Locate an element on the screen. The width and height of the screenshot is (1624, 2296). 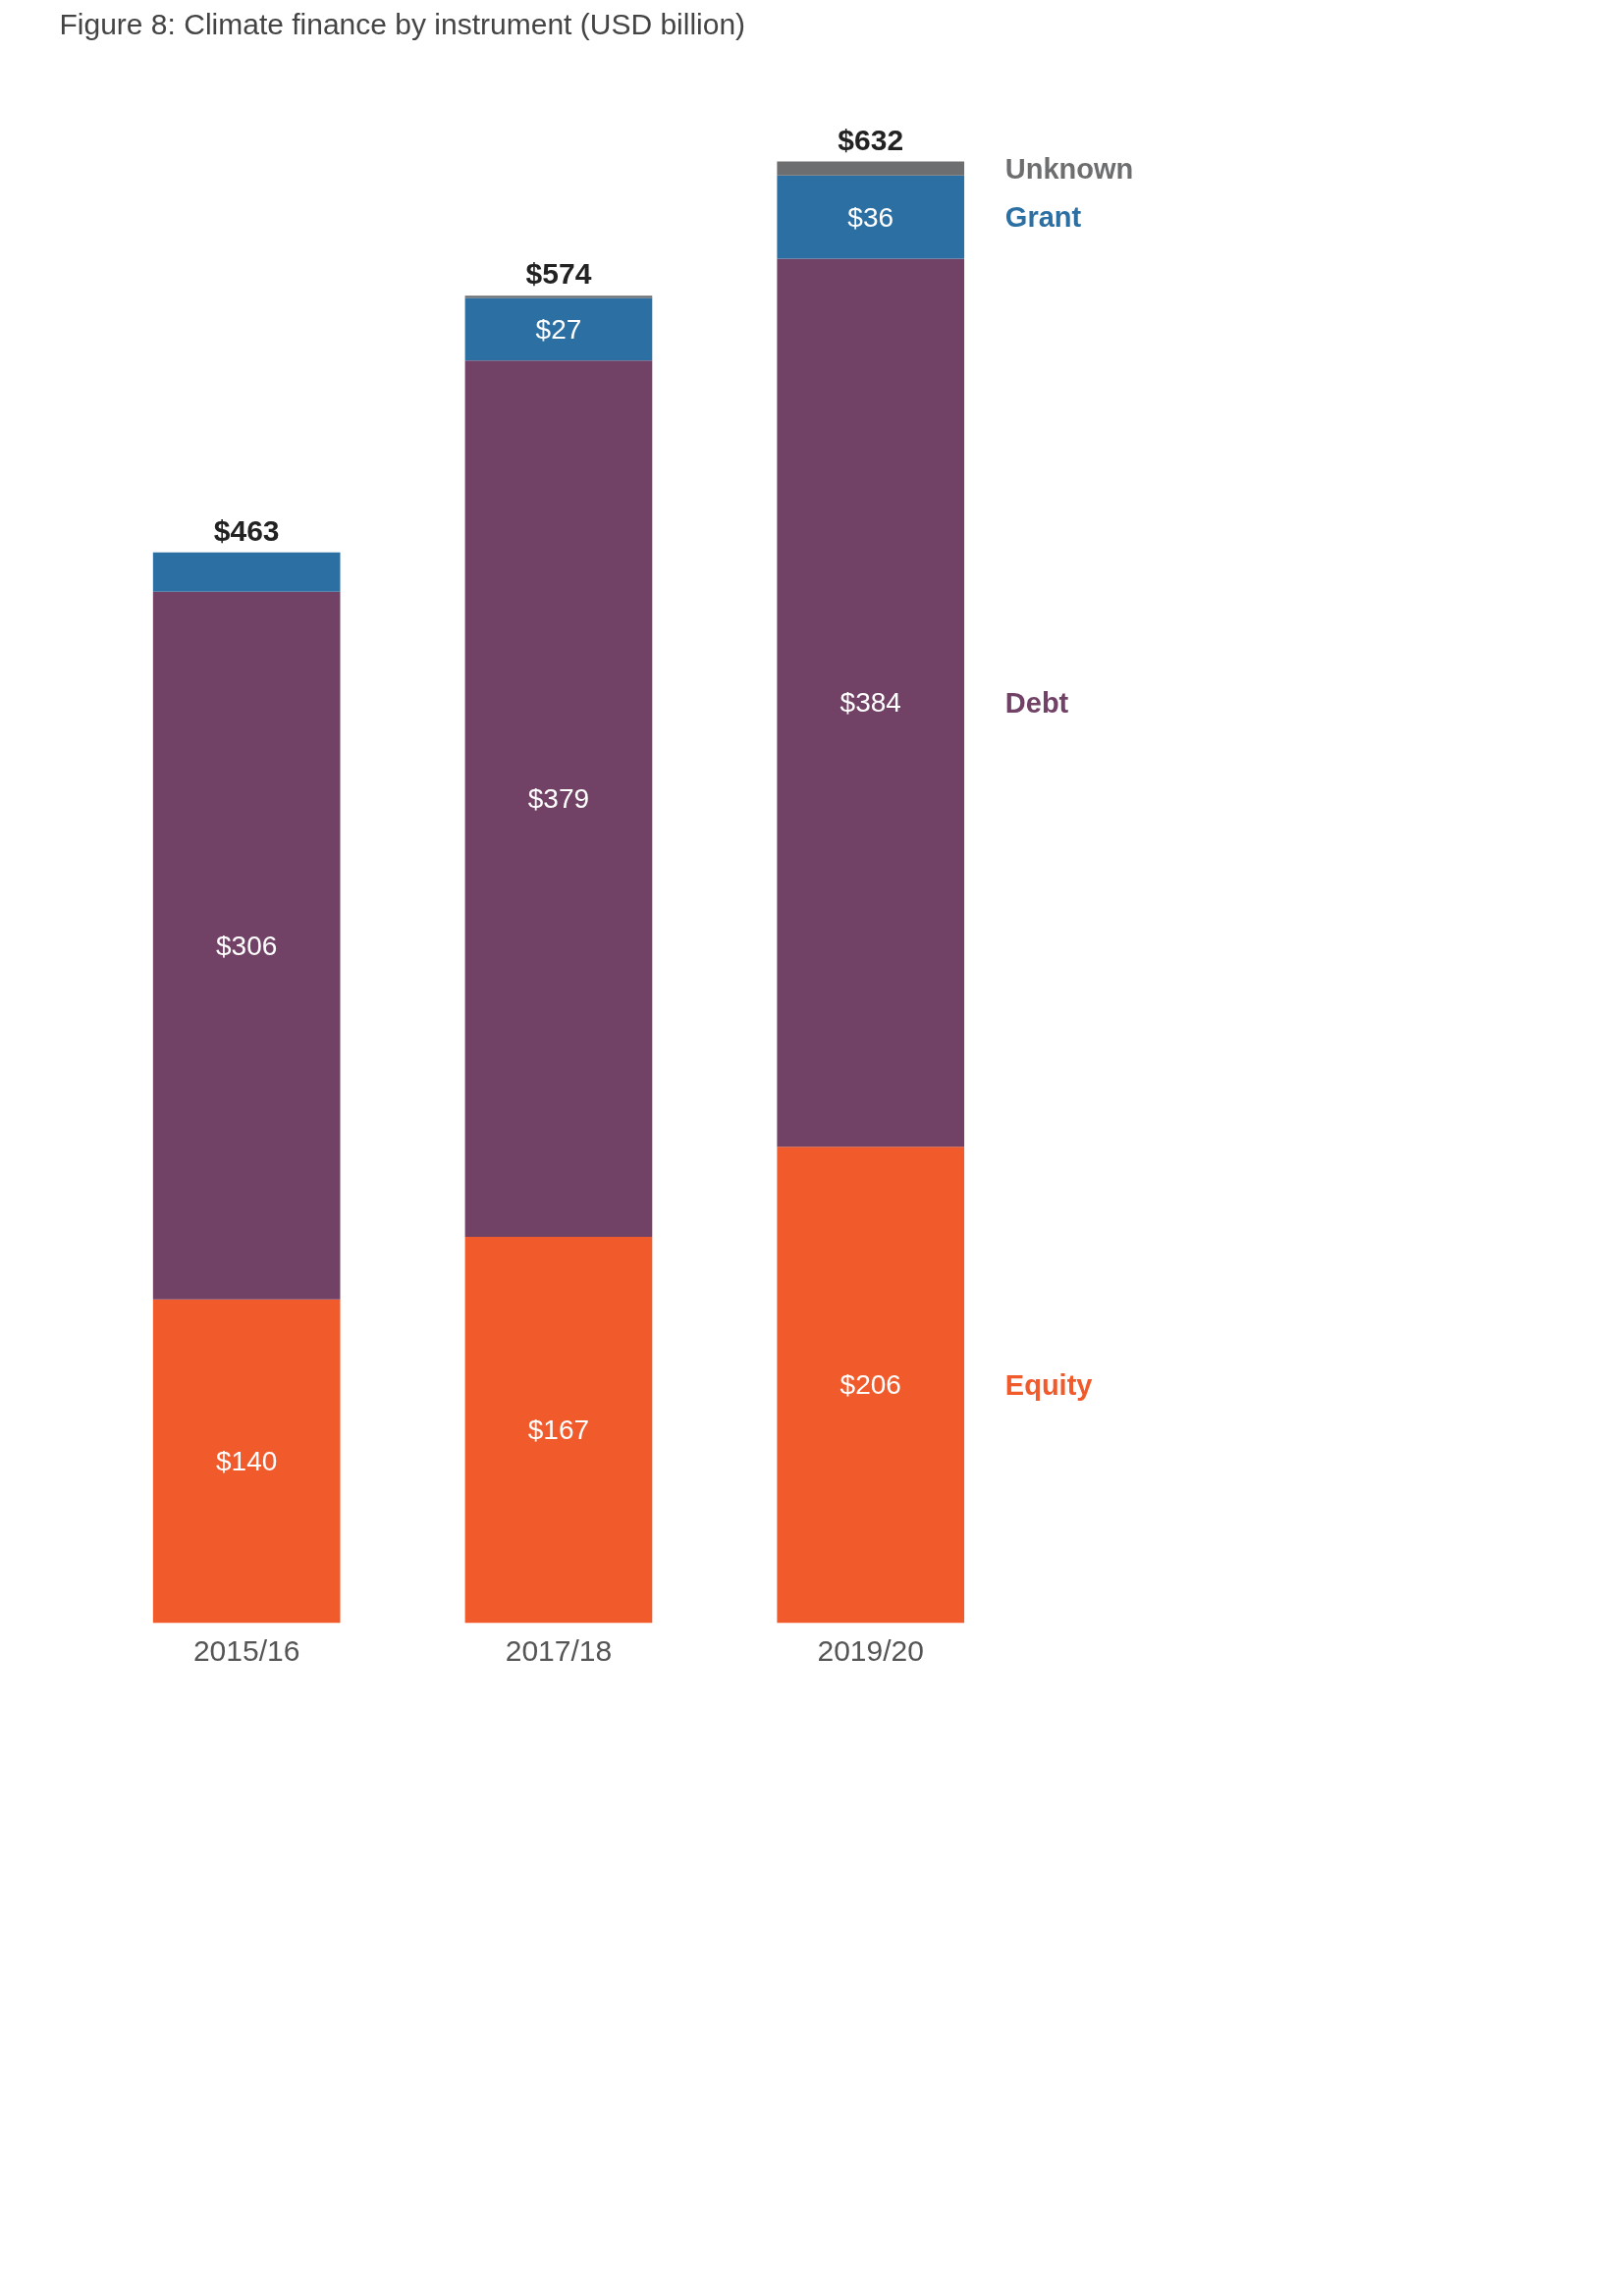
data-label: $379 is located at coordinates (558, 799).